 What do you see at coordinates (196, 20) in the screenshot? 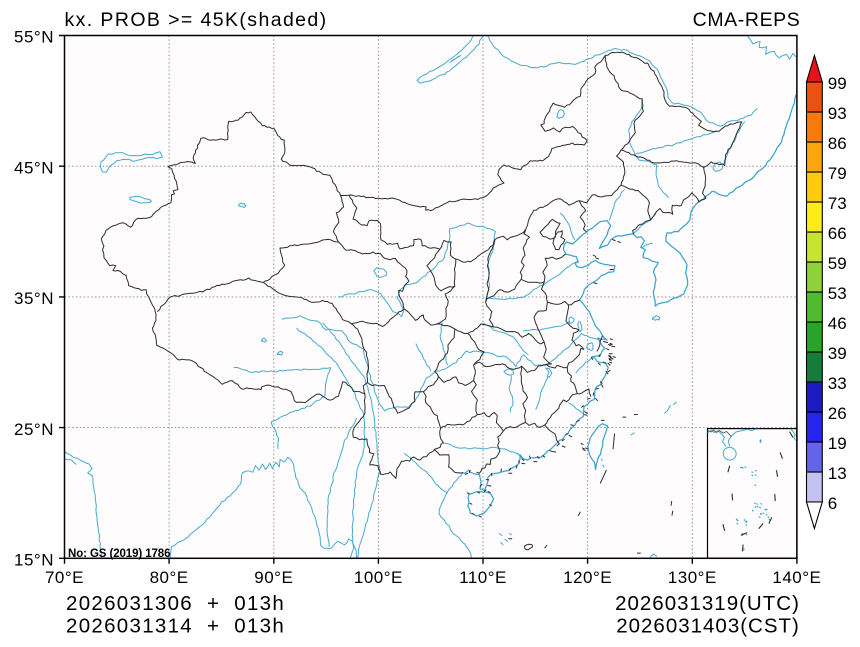
I see `svg-text: kx. PROB >= 45K(shaded)` at bounding box center [196, 20].